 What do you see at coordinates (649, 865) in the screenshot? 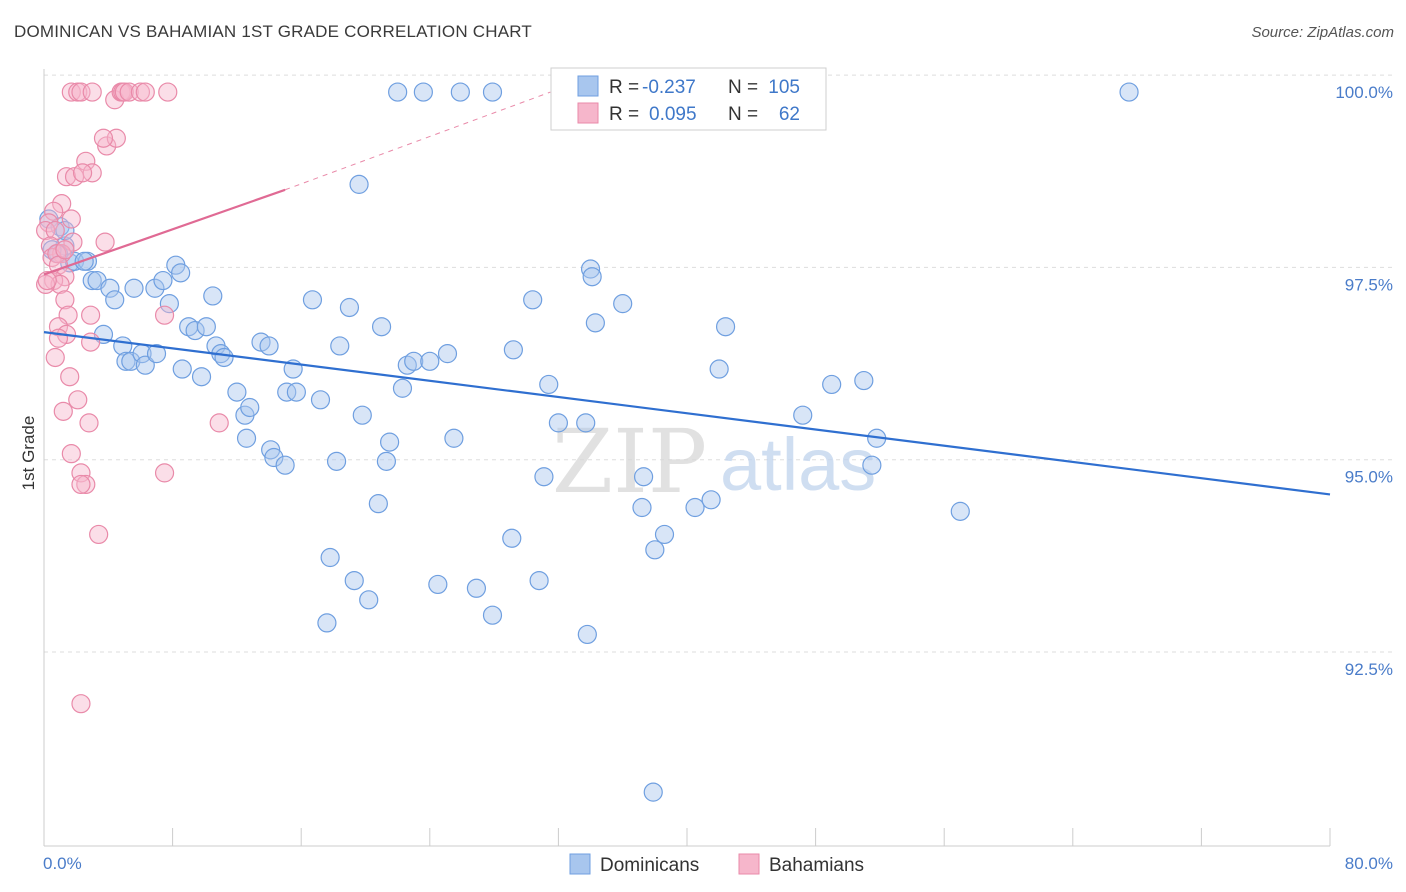
I see `bottom-legend-dominicans: Dominicans` at bounding box center [649, 865].